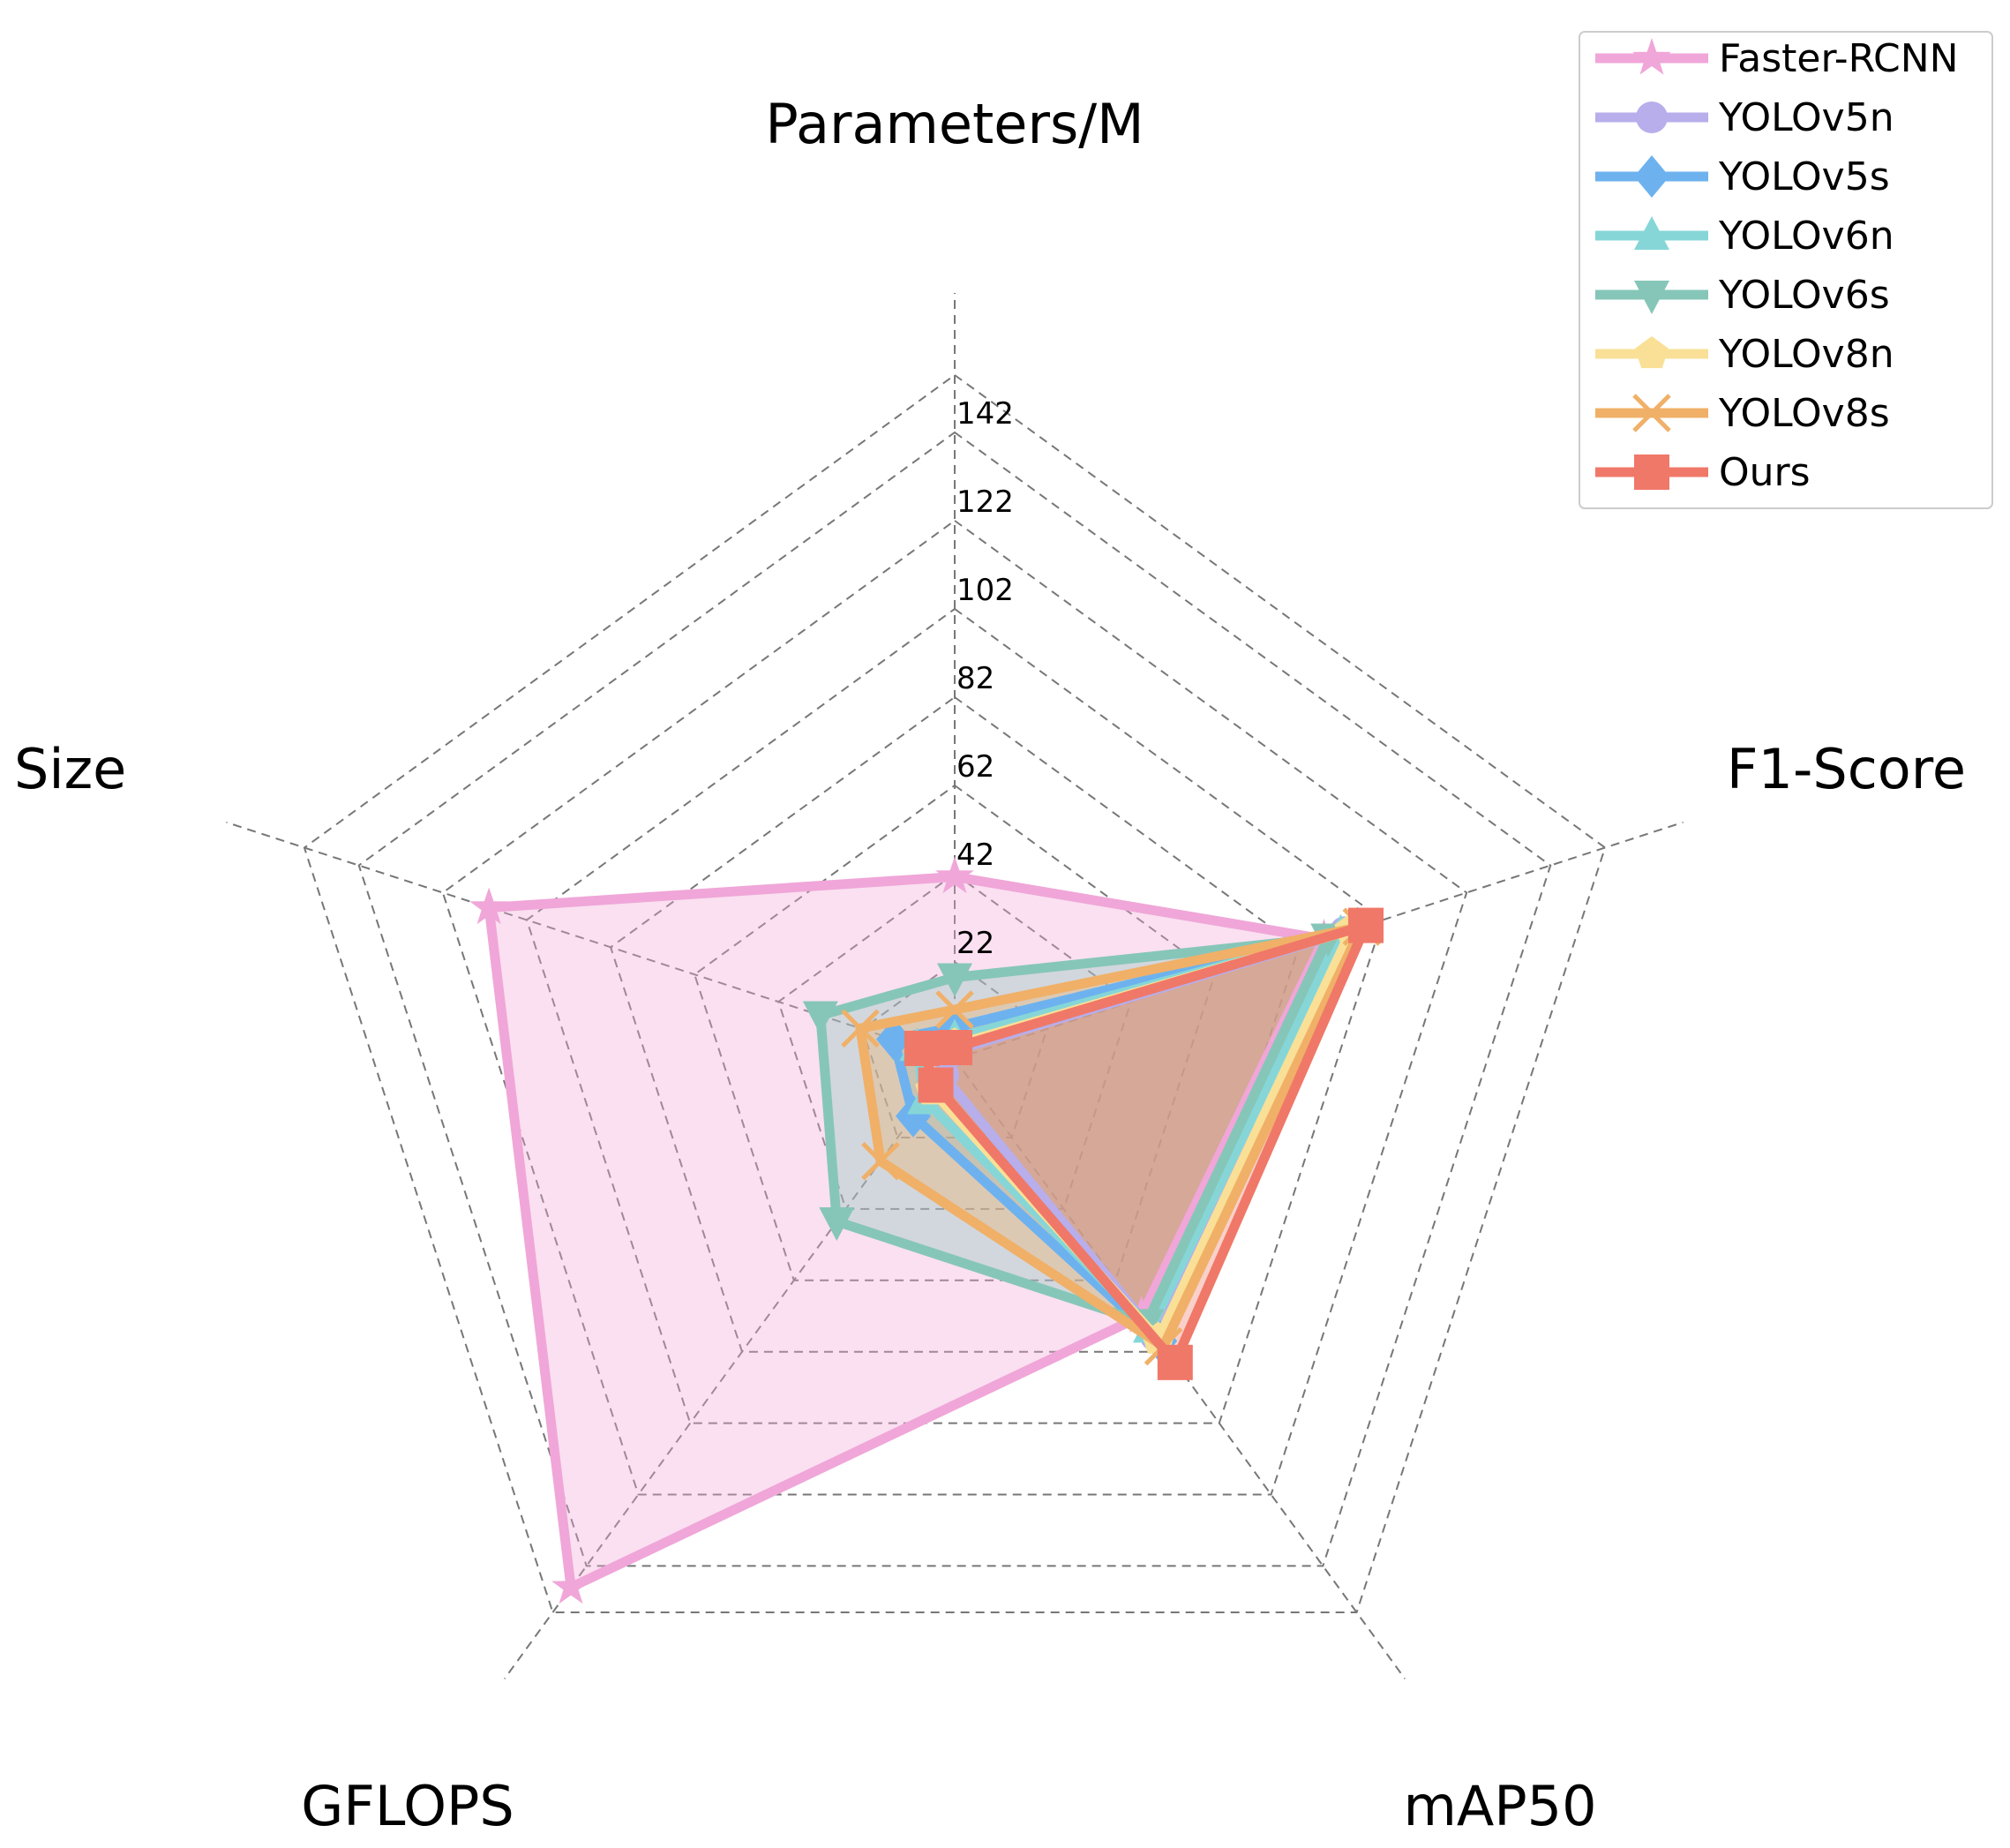  I want to click on axis-label: F1-Score, so click(1846, 769).